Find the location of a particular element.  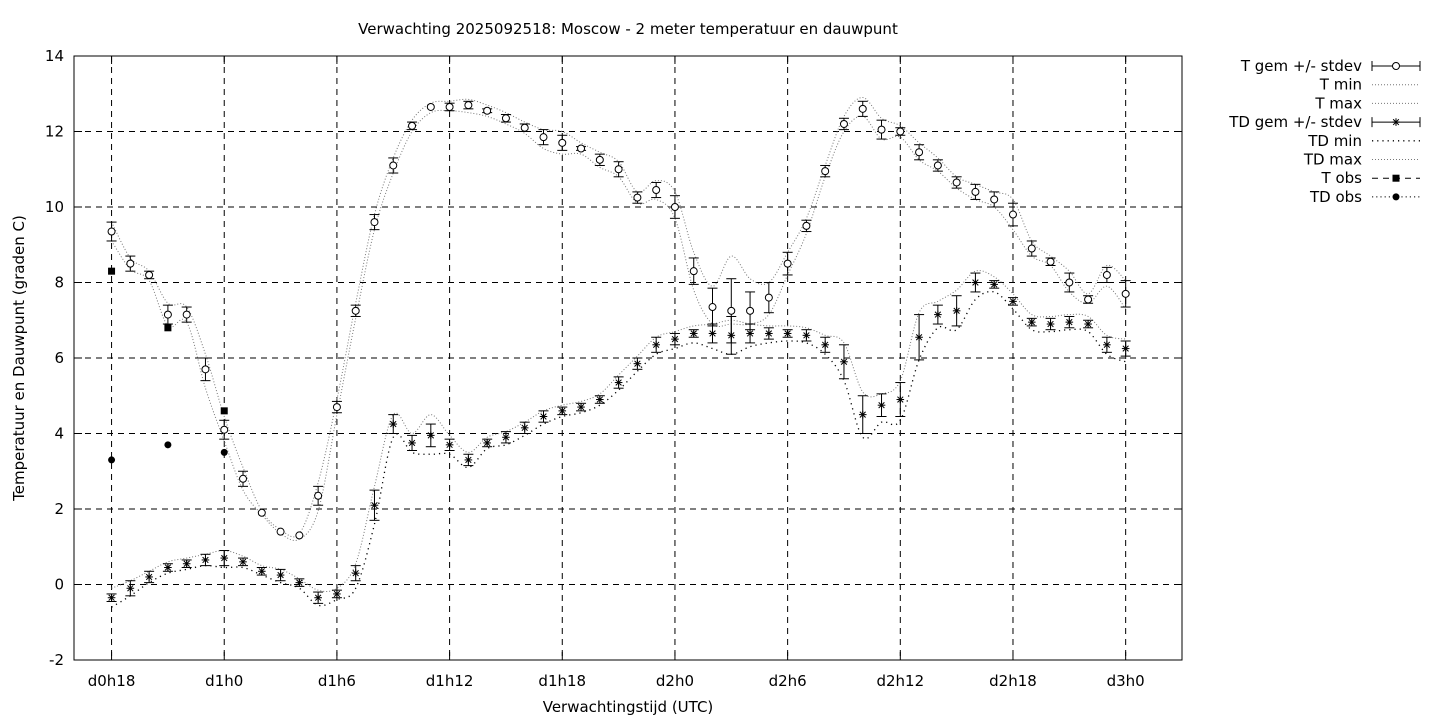

y-tick-label: 12 is located at coordinates (54, 132).